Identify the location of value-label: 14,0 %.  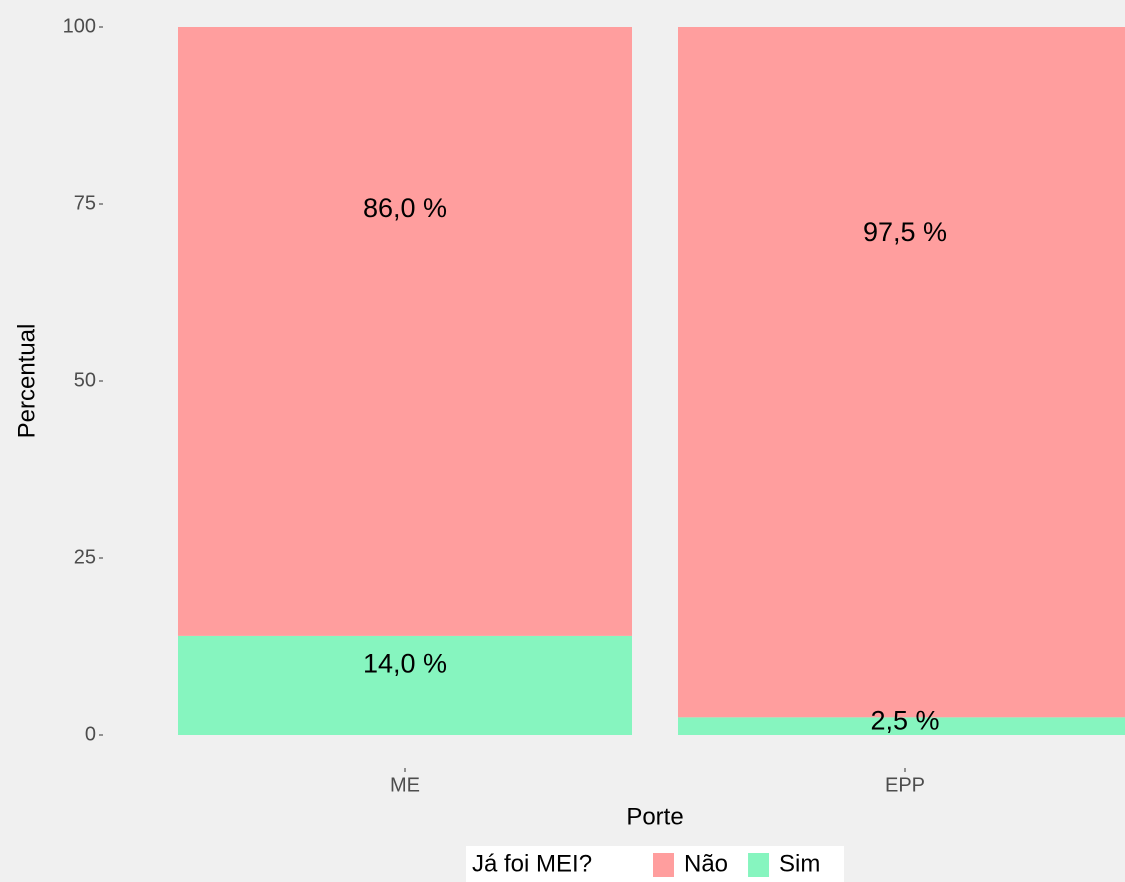
(405, 664).